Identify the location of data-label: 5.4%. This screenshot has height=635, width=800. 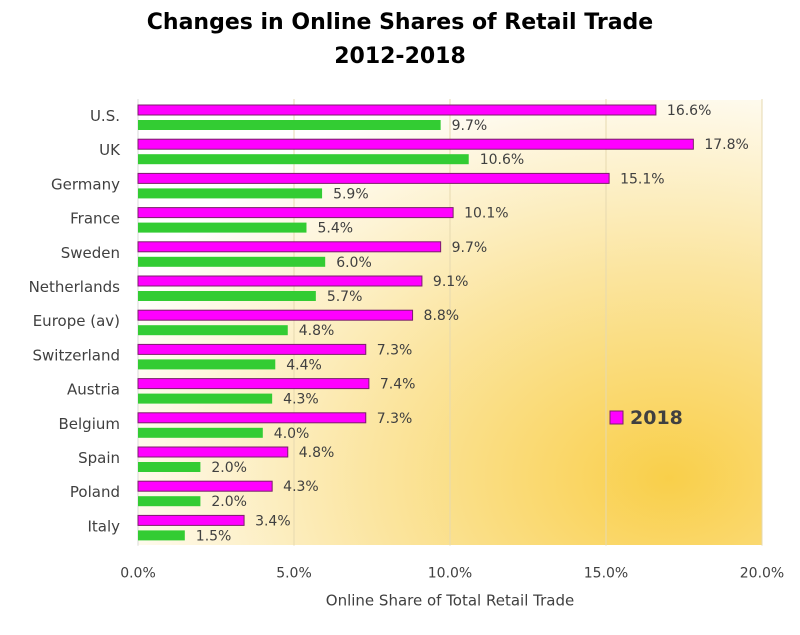
(335, 229).